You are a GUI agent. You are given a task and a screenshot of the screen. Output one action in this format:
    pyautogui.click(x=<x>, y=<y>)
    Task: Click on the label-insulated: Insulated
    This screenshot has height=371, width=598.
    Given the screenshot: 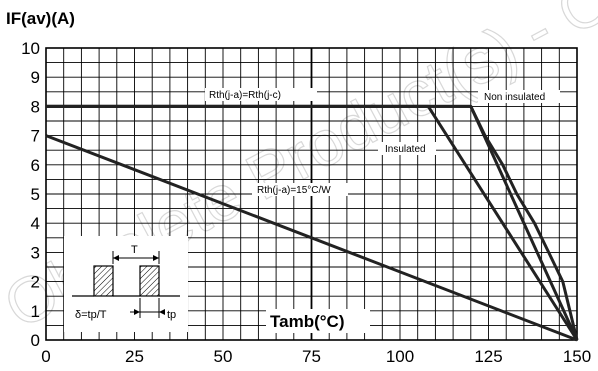 What is the action you would take?
    pyautogui.click(x=405, y=149)
    